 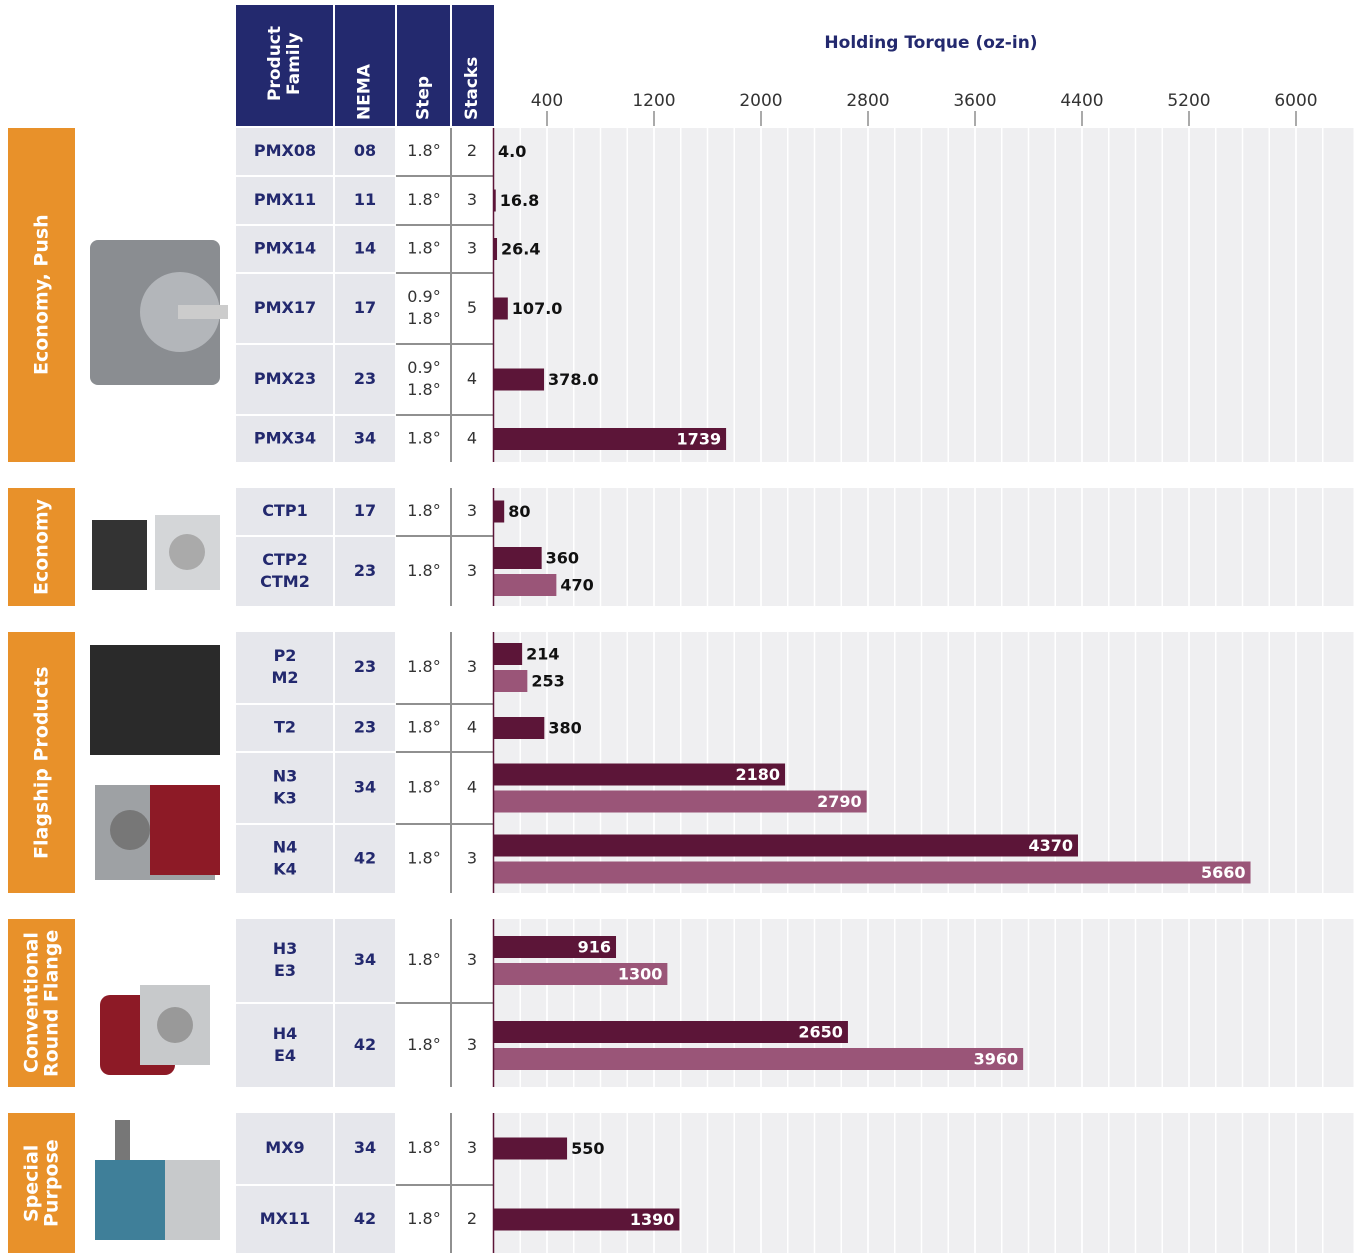 What do you see at coordinates (760, 101) in the screenshot?
I see `x-tick-label: 2000` at bounding box center [760, 101].